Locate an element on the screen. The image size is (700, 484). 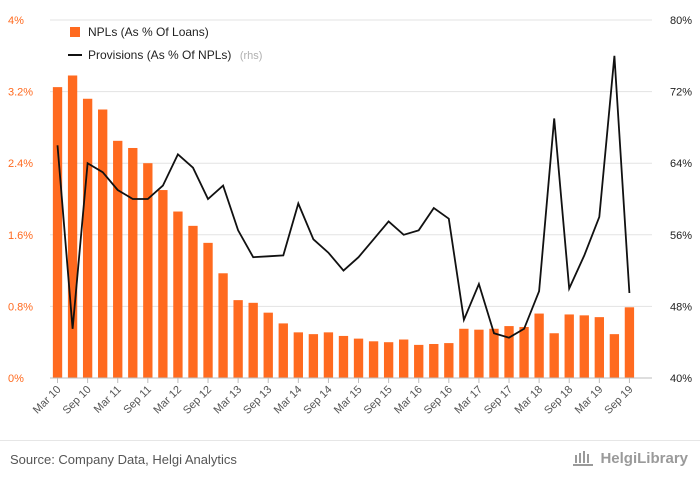
legend-line-text: Provisions (As % Of NPLs) (rhs) is located at coordinates (175, 54).